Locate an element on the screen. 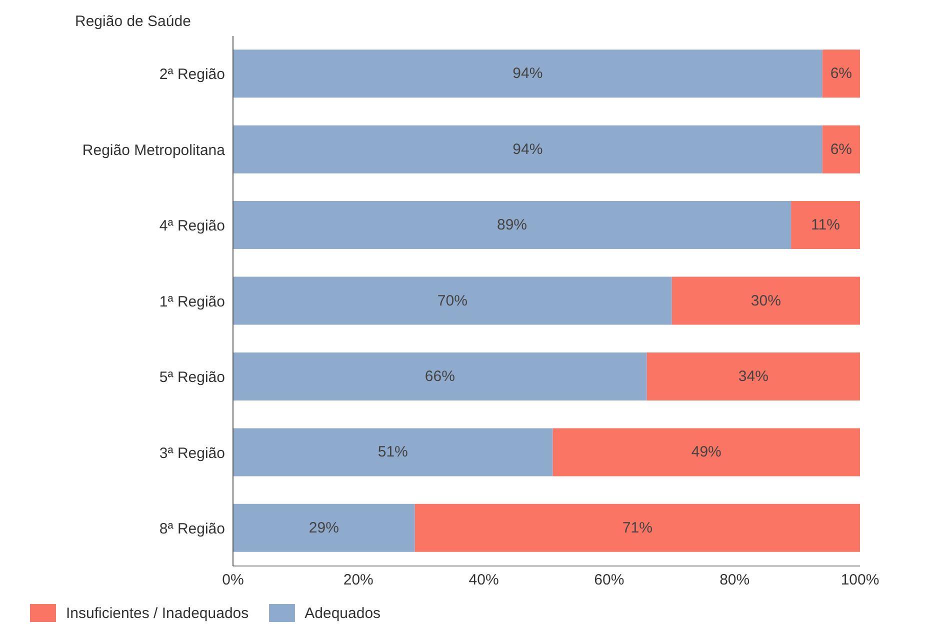 The image size is (938, 635). data-label: 70% is located at coordinates (452, 301).